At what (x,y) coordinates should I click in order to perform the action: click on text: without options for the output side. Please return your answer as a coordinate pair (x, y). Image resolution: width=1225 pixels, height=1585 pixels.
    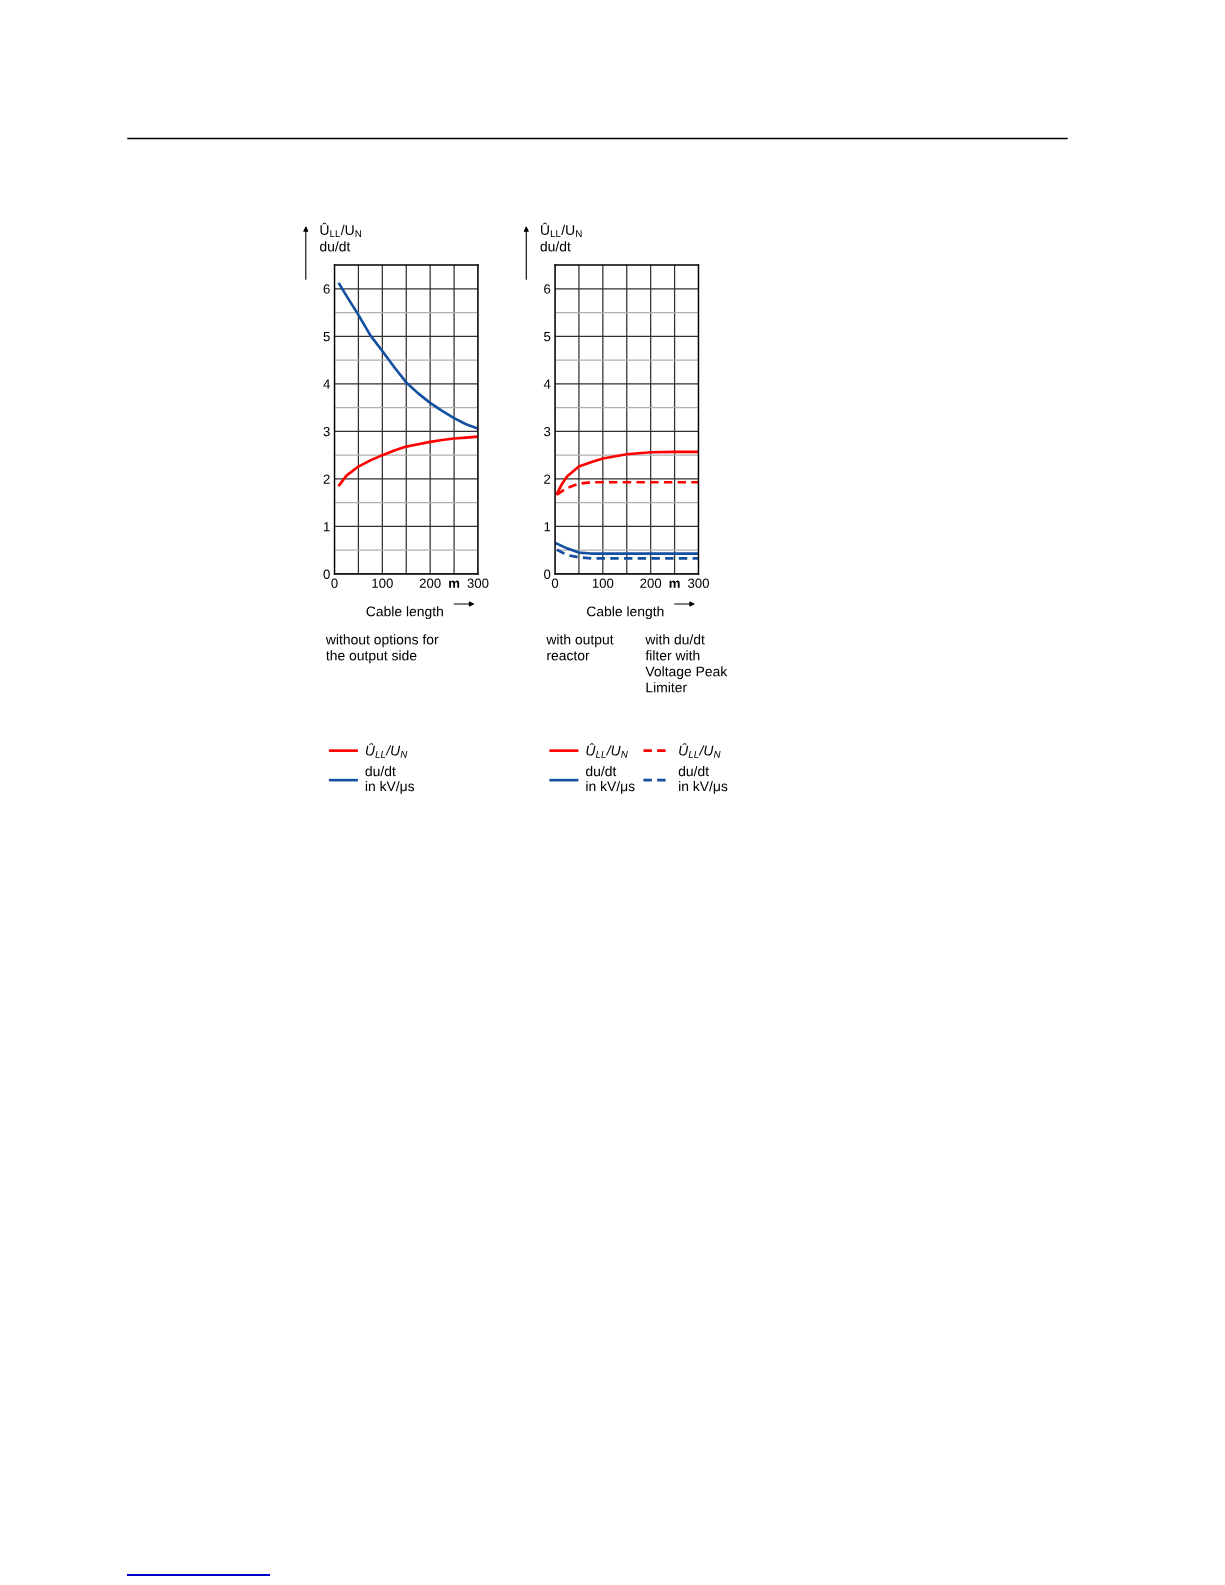
    Looking at the image, I should click on (382, 649).